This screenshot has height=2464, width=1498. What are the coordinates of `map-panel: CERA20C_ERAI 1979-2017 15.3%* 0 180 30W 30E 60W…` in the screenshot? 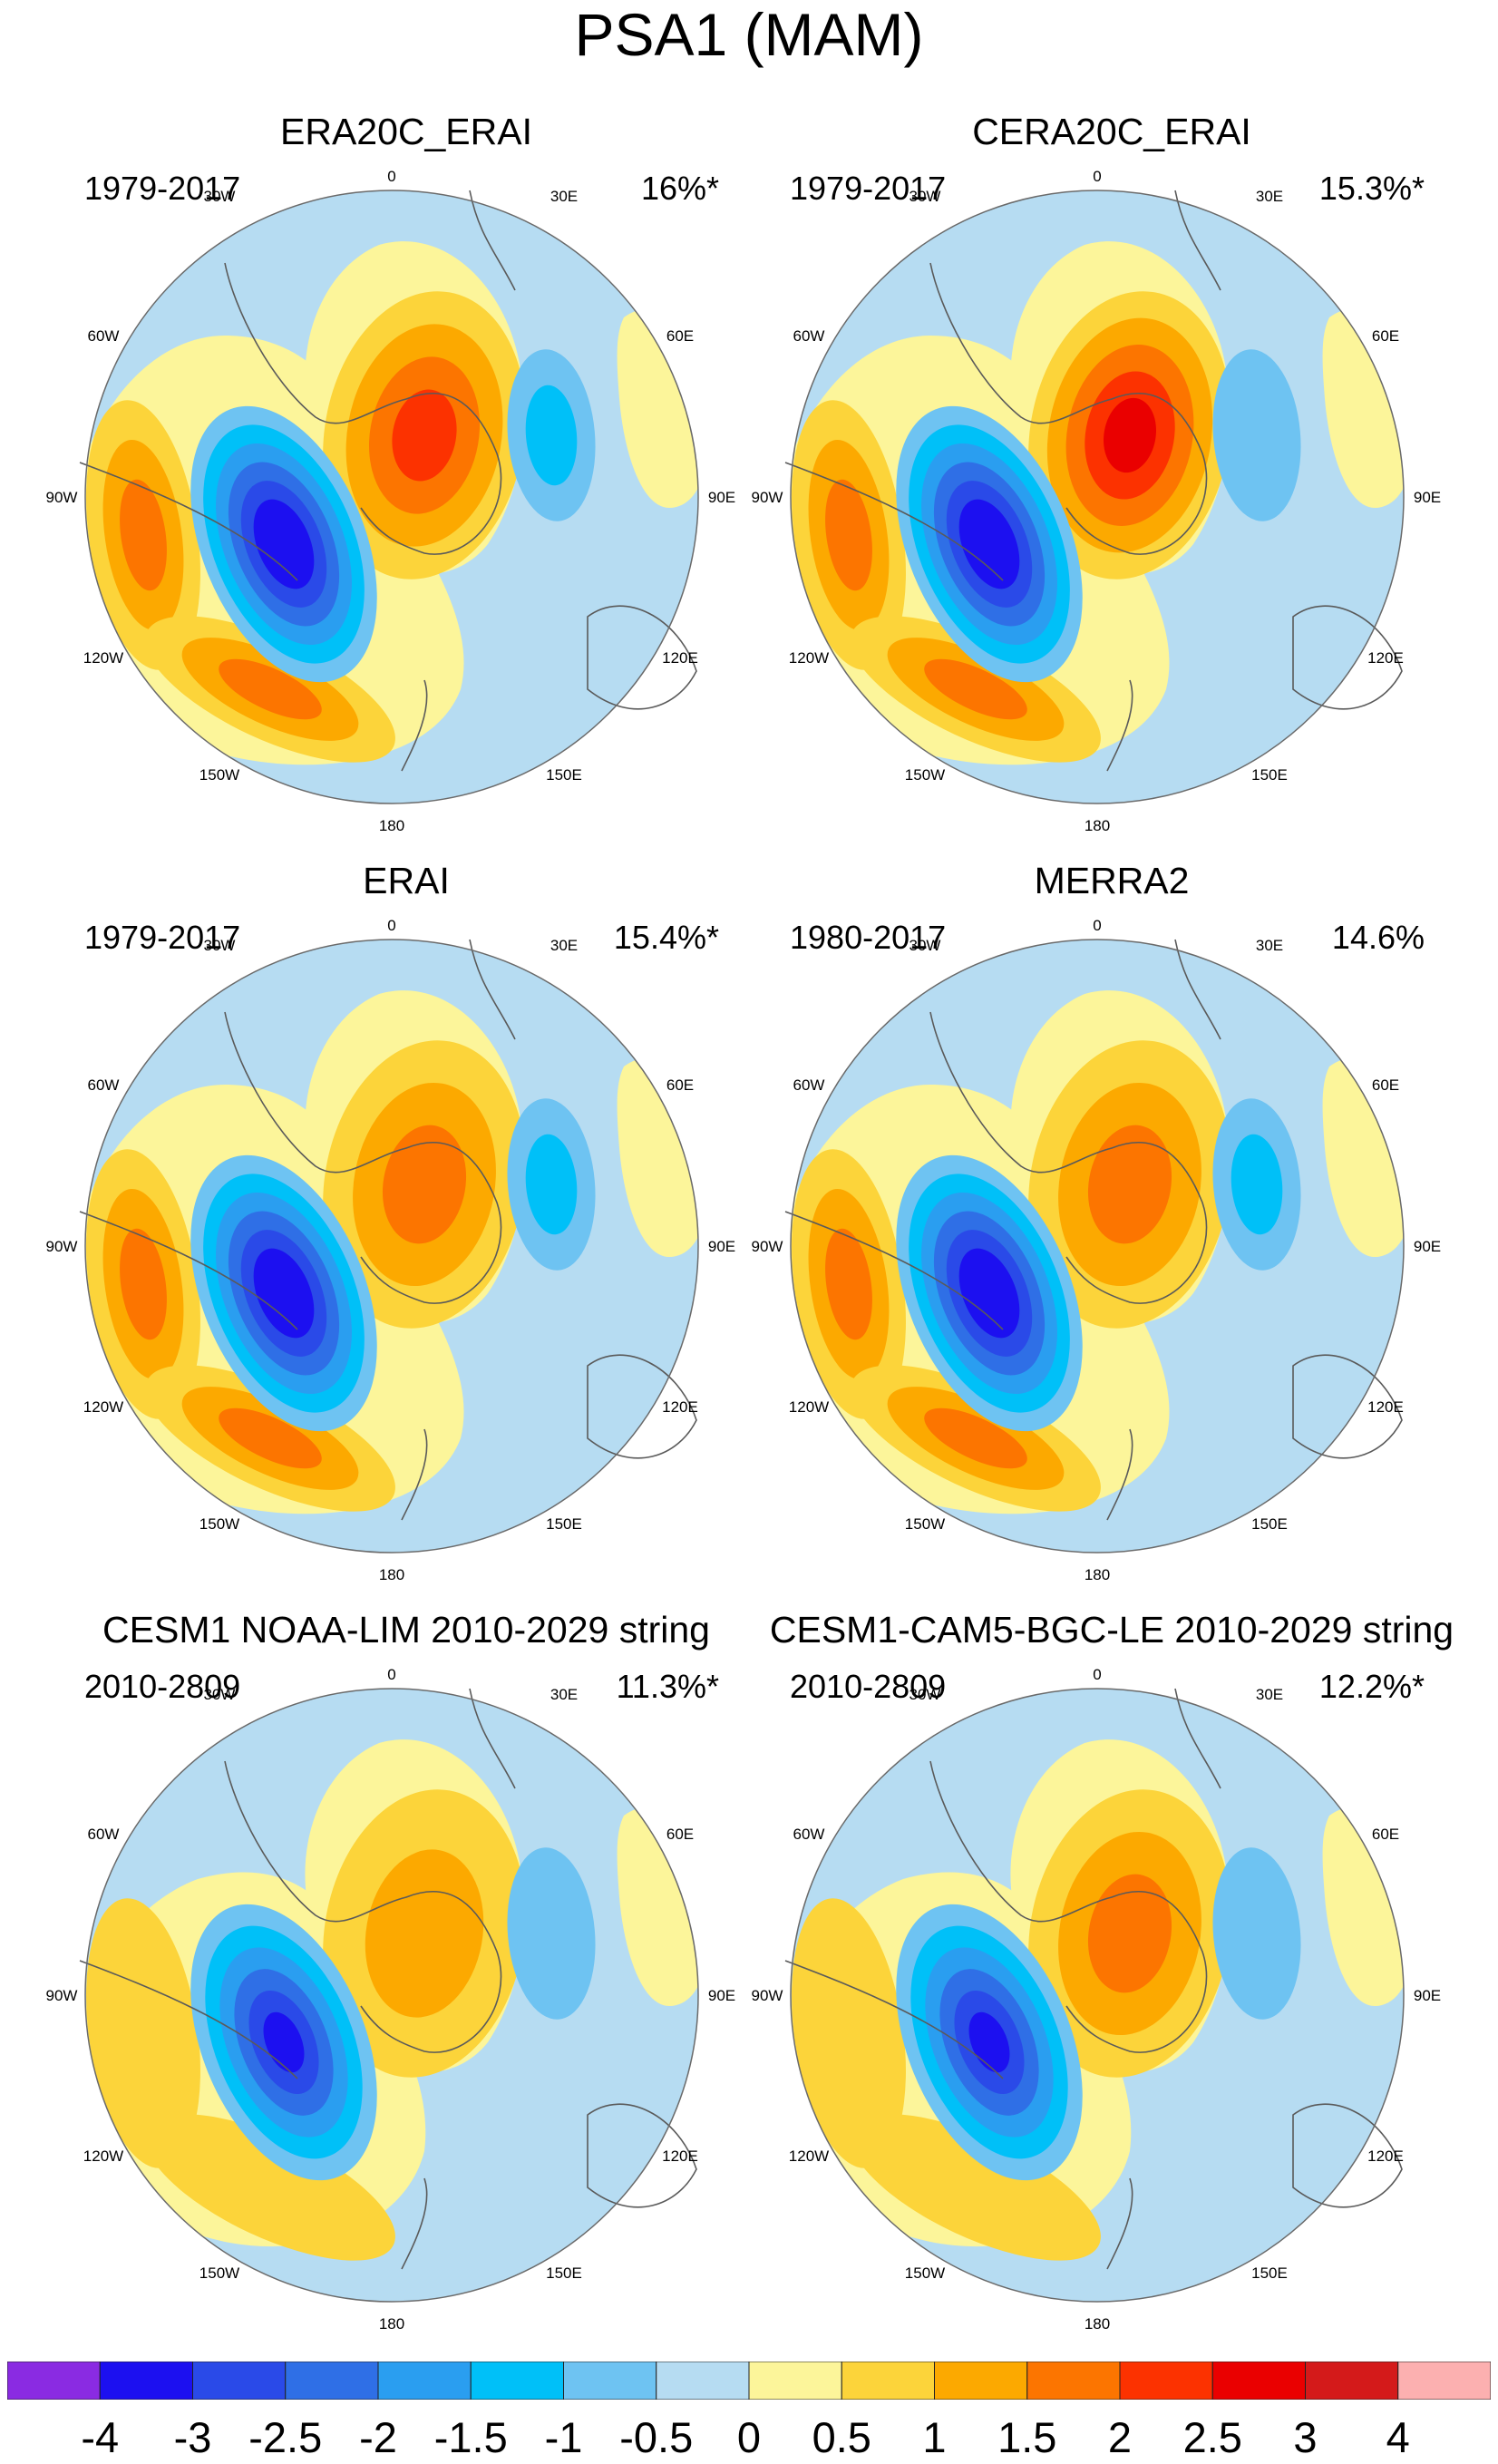 It's located at (1111, 480).